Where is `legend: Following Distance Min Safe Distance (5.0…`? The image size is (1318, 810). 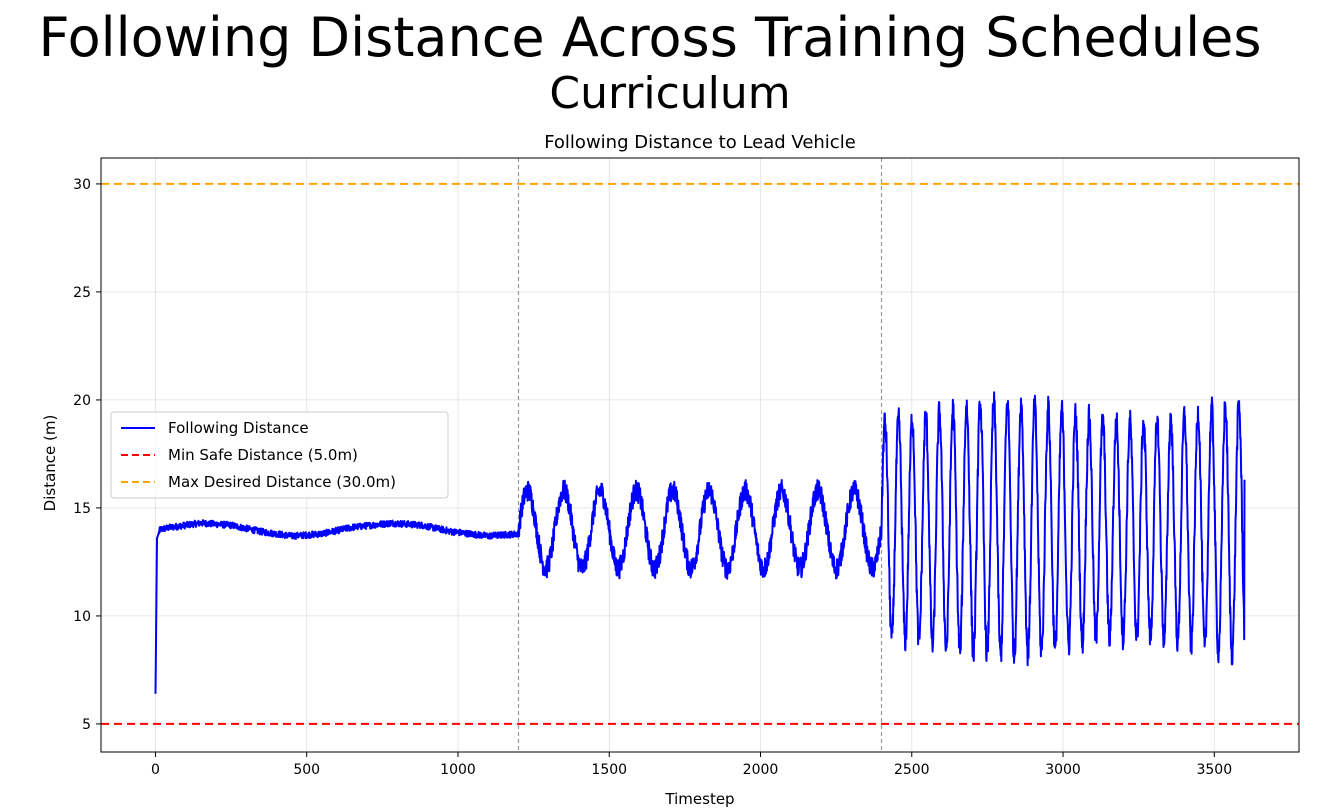
legend: Following Distance Min Safe Distance (5.0… is located at coordinates (279, 455).